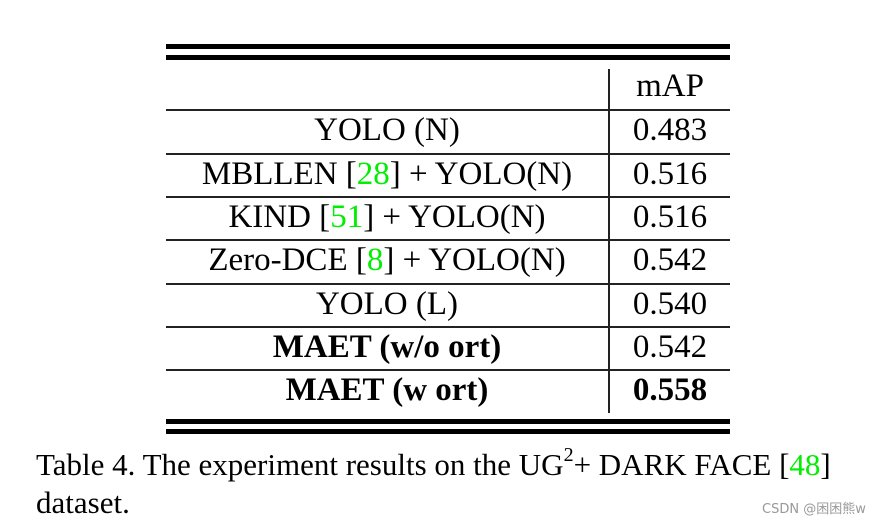 The width and height of the screenshot is (896, 526). I want to click on column-divider, so click(609, 241).